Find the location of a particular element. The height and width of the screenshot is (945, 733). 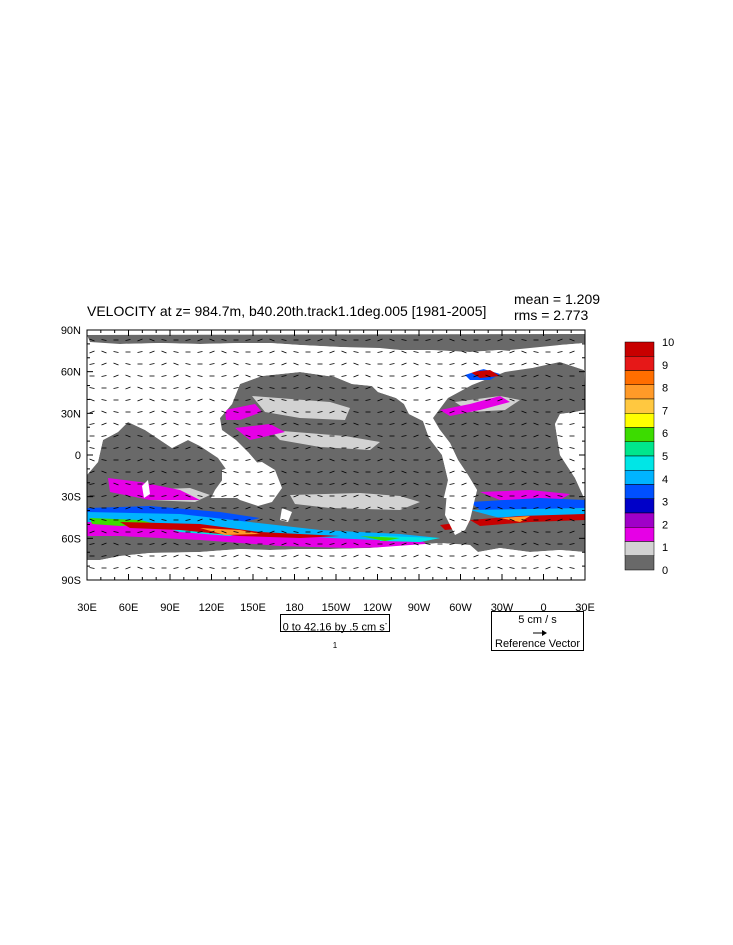

colorbar-swatch is located at coordinates (639, 548).